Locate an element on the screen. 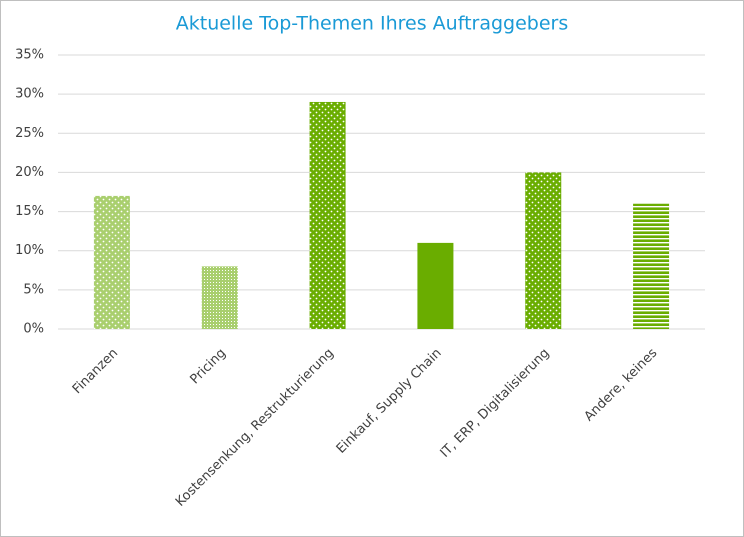 The image size is (744, 537). chart-title: Aktuelle Top-Themen Ihres Auftraggebers is located at coordinates (372, 24).